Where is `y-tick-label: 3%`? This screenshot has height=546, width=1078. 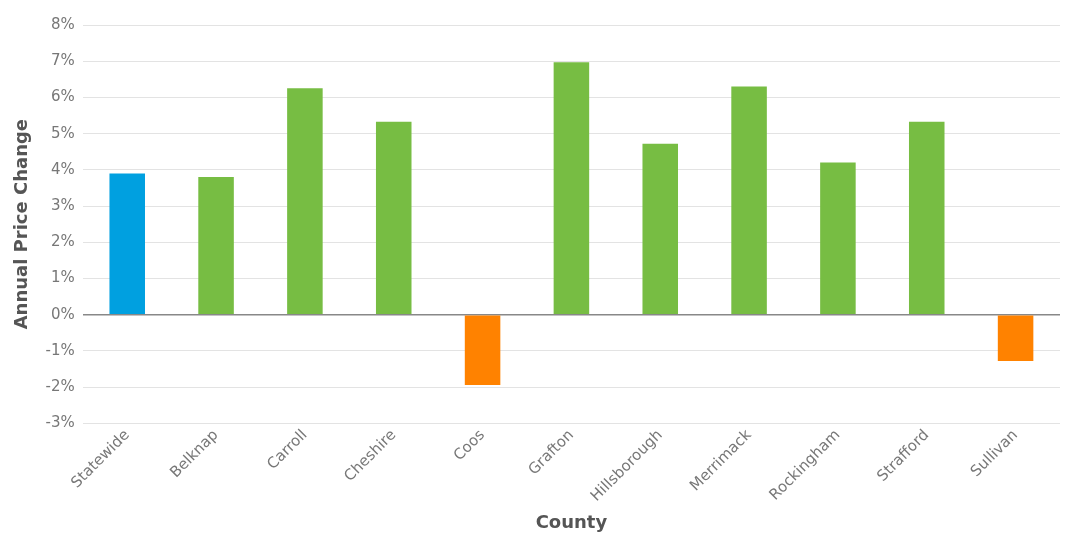
y-tick-label: 3% is located at coordinates (63, 204).